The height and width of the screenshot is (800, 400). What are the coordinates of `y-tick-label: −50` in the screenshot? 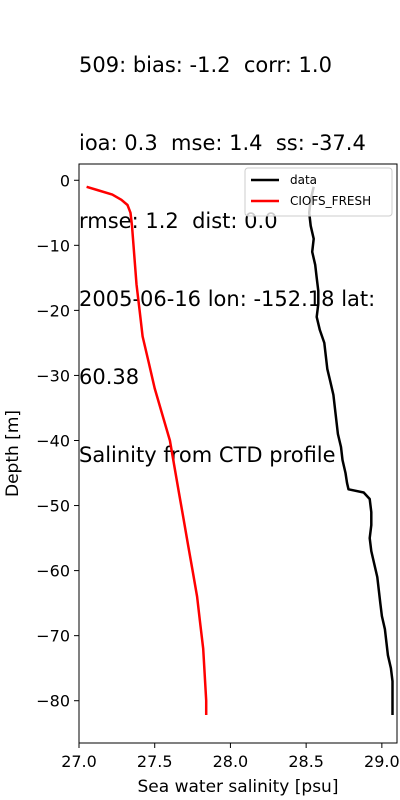 It's located at (53, 506).